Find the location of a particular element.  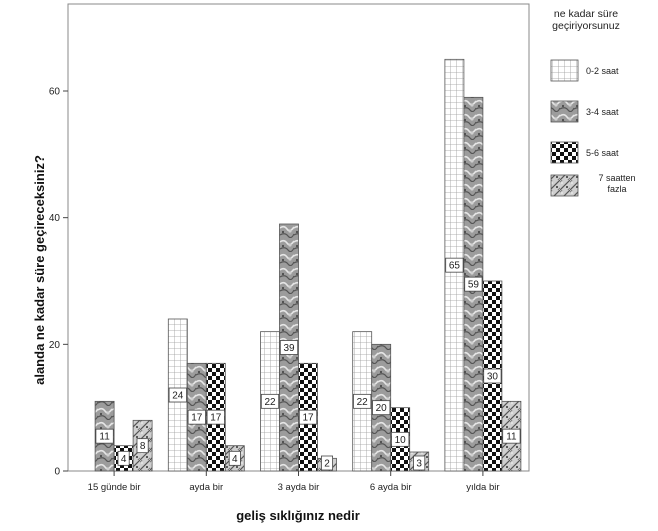

x-tick-label: yılda bir is located at coordinates (482, 487).